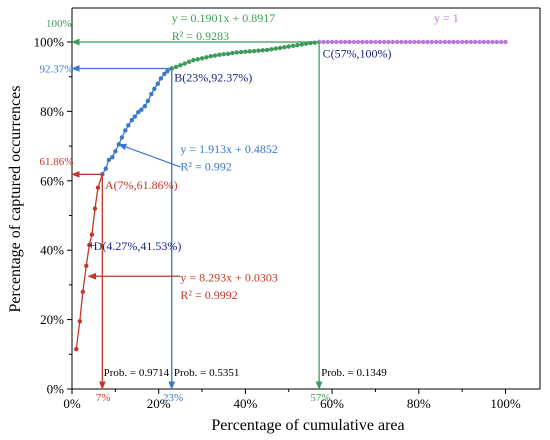 The width and height of the screenshot is (550, 440). Describe the element at coordinates (213, 78) in the screenshot. I see `annotation-label: B(23%,92.37%)` at that location.